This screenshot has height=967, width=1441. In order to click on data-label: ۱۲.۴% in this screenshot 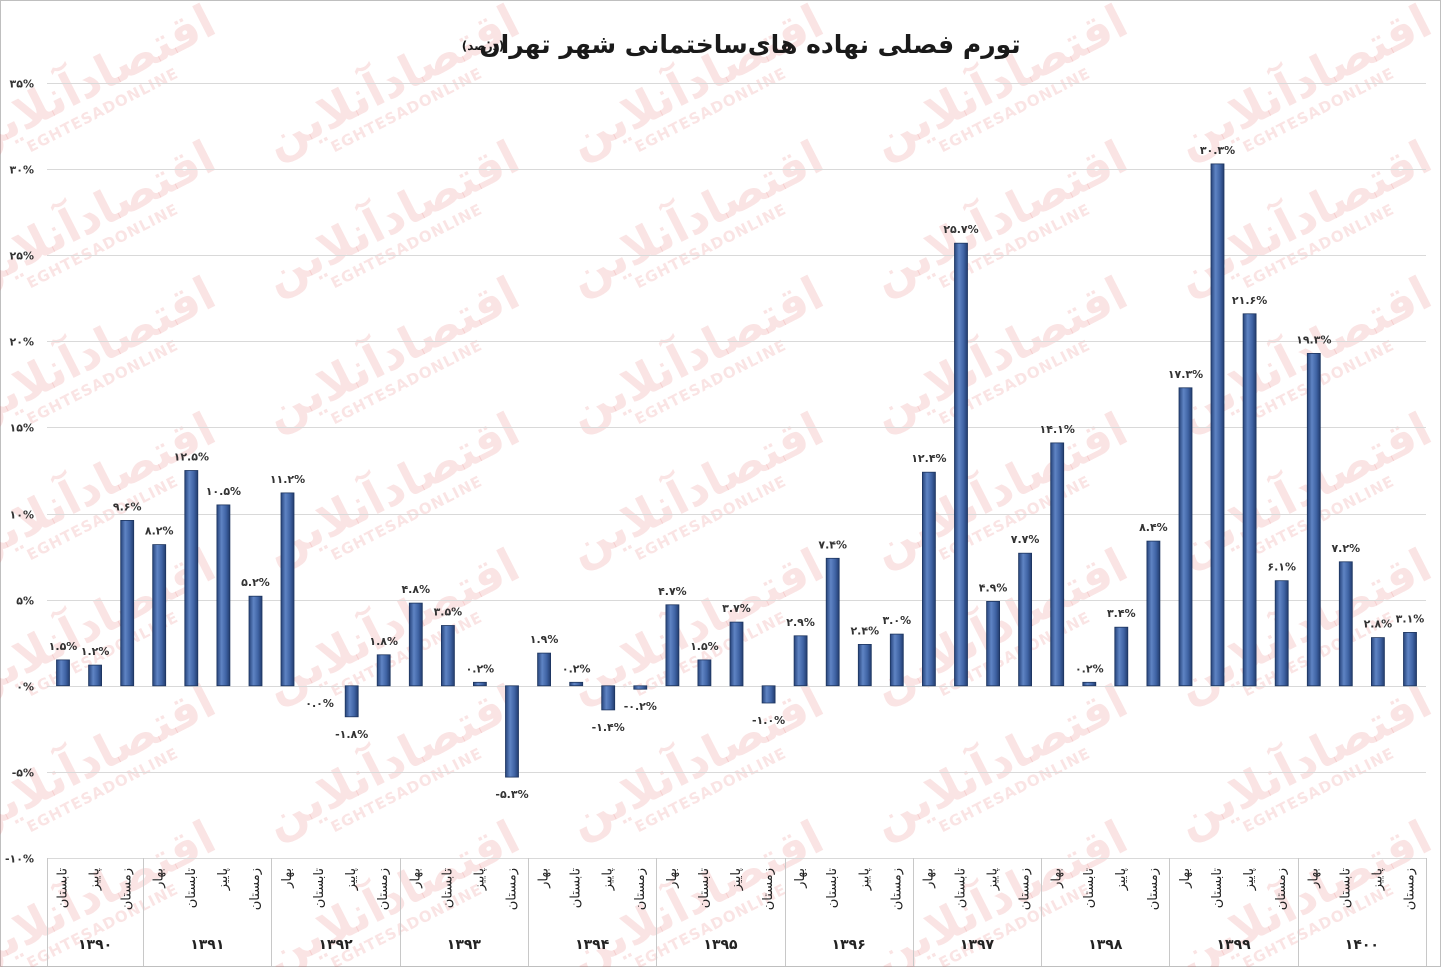, I will do `click(928, 458)`.